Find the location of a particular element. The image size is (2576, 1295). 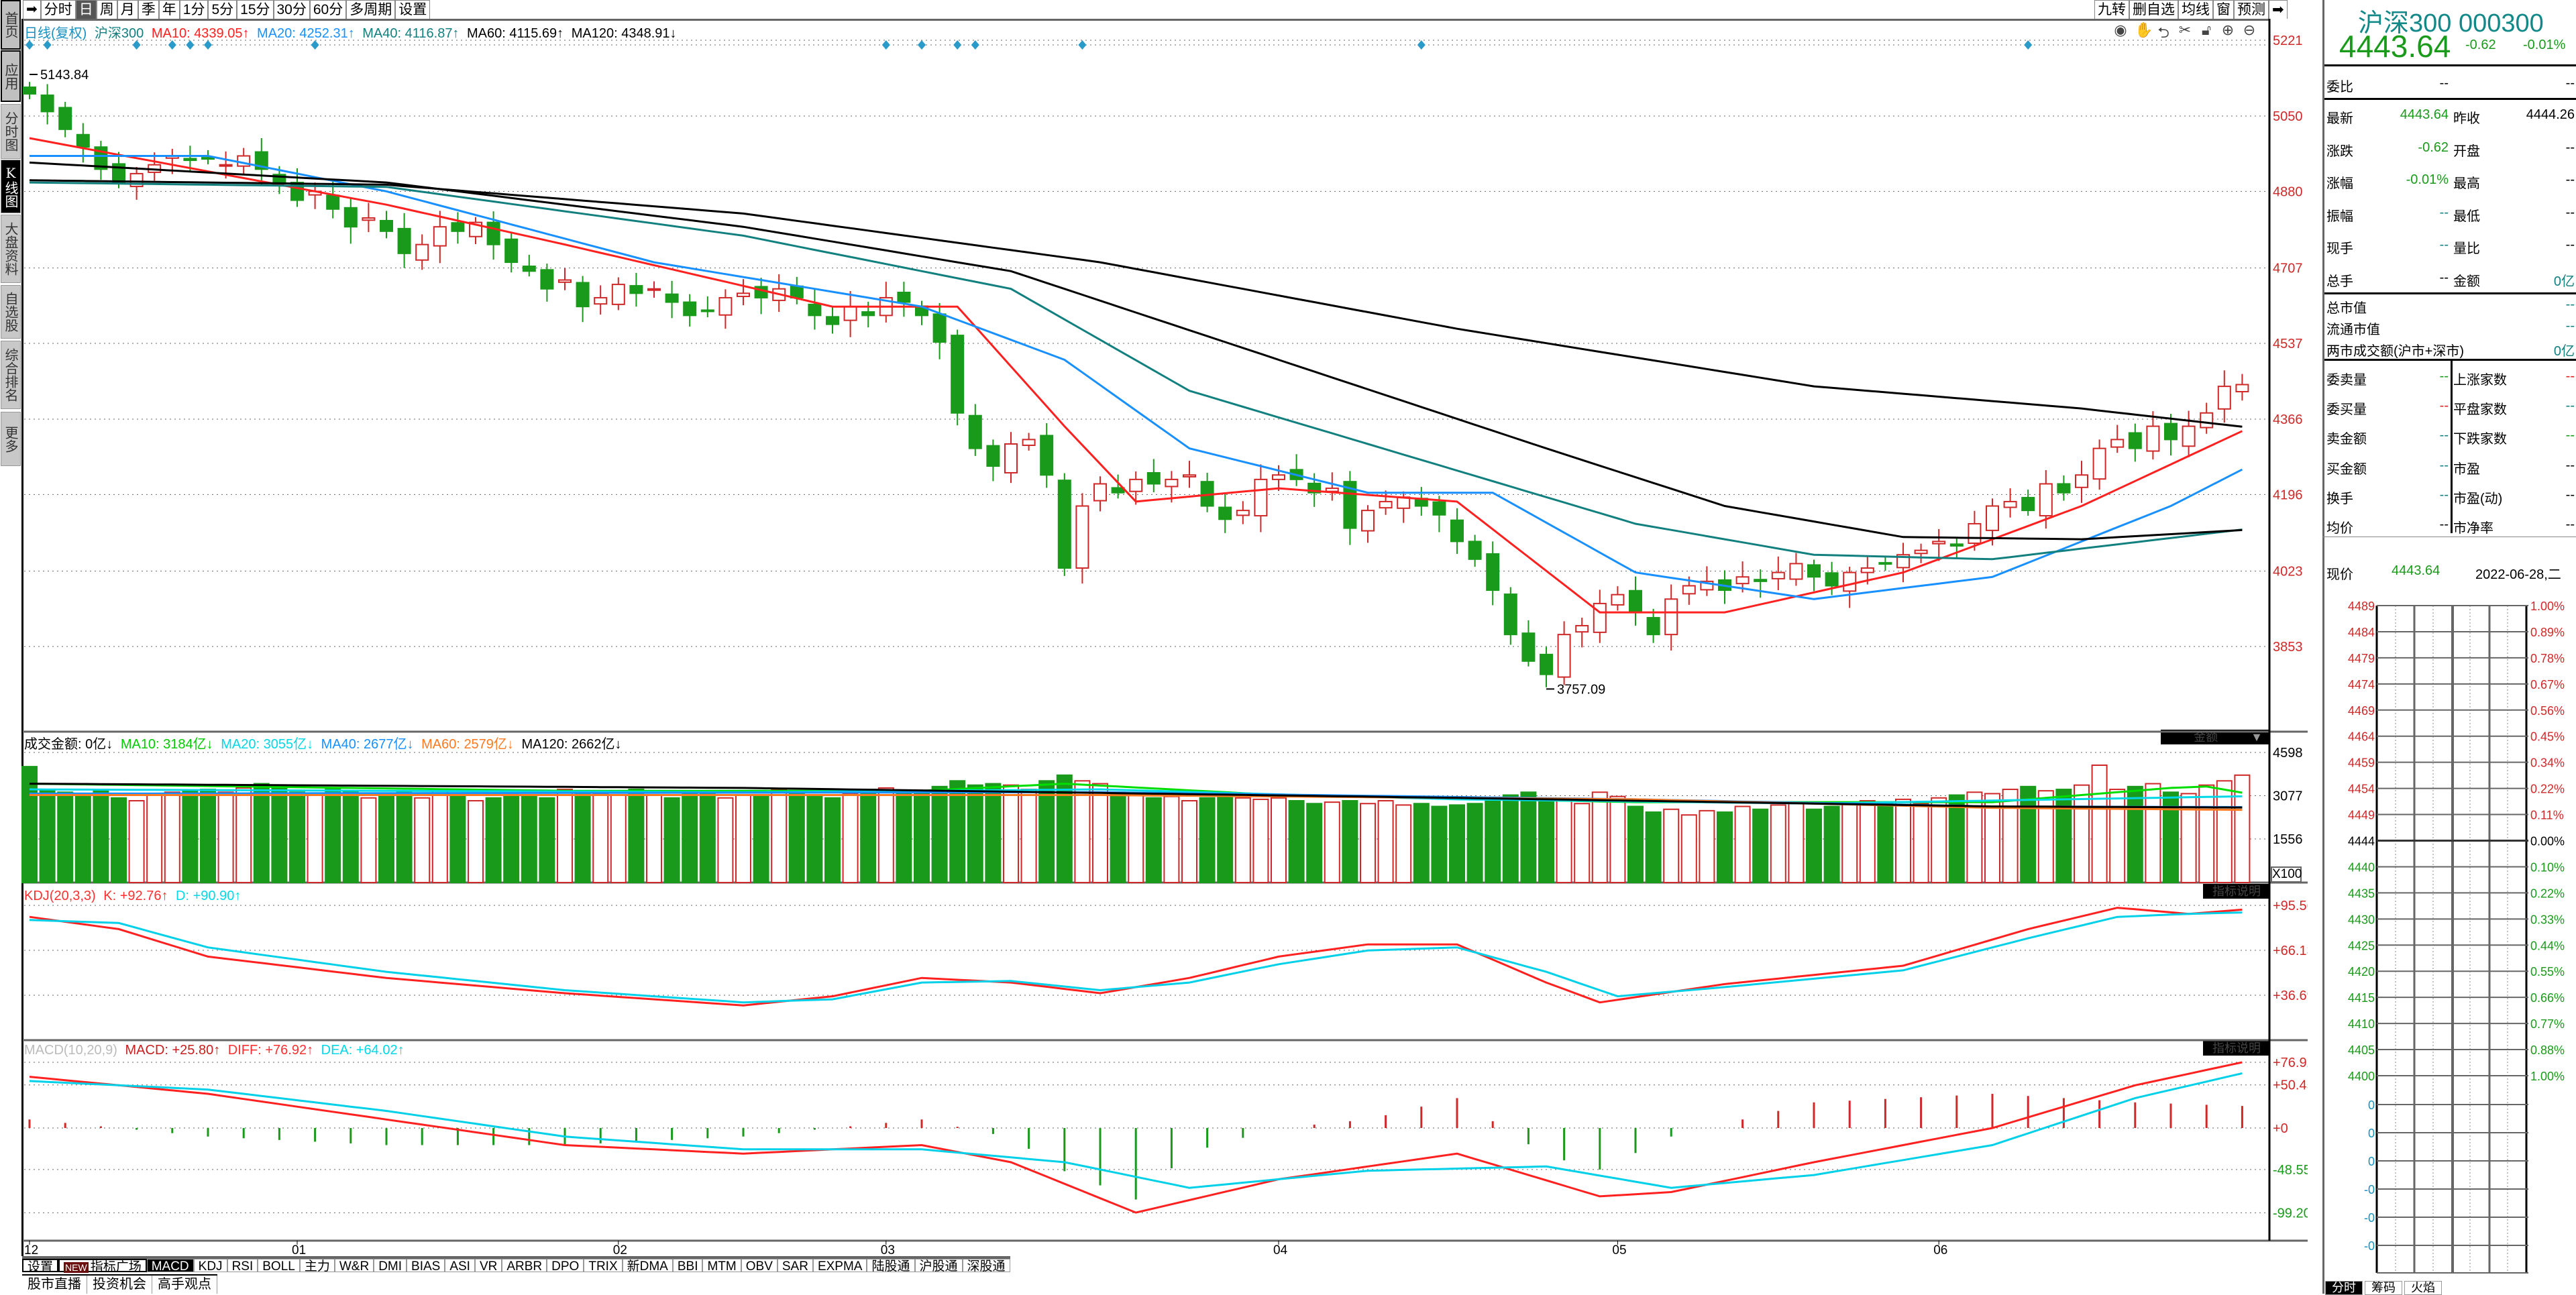

indicator-tab: DMI is located at coordinates (390, 1266).